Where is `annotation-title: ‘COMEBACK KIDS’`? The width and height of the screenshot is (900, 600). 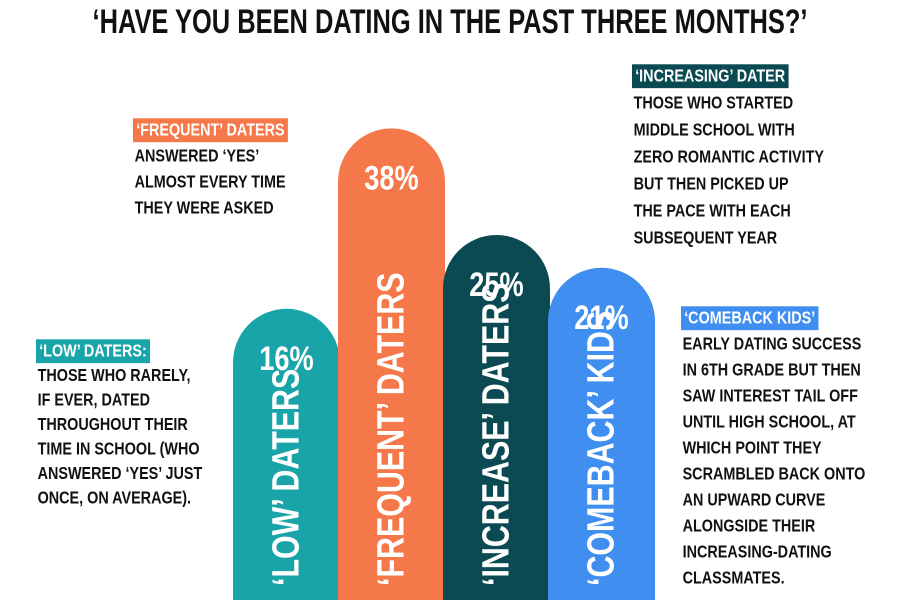 annotation-title: ‘COMEBACK KIDS’ is located at coordinates (749, 318).